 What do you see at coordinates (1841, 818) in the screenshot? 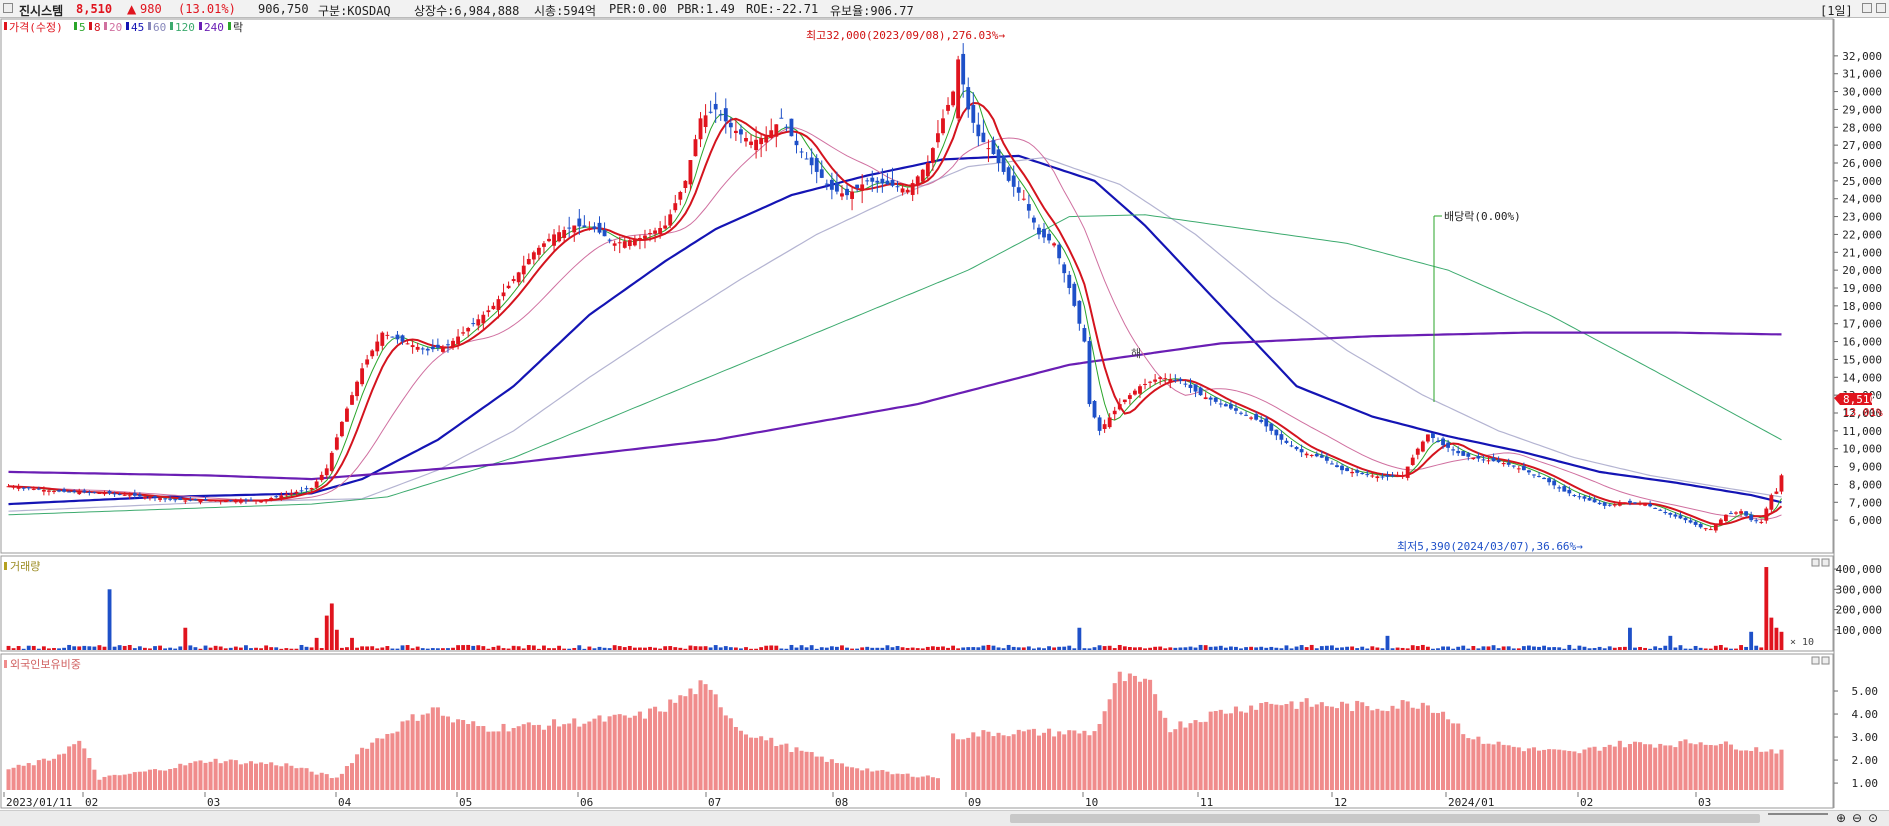
I see `zoom-in-icon: ⊕` at bounding box center [1841, 818].